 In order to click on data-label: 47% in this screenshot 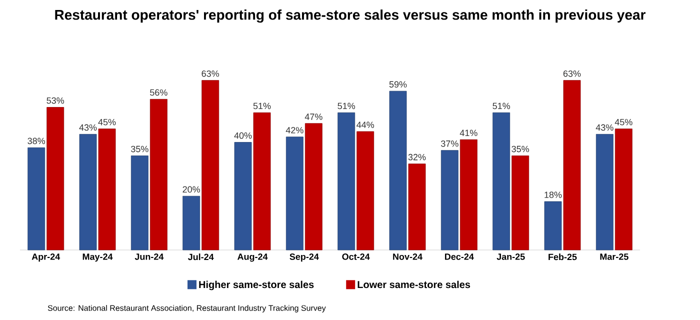, I will do `click(313, 117)`.